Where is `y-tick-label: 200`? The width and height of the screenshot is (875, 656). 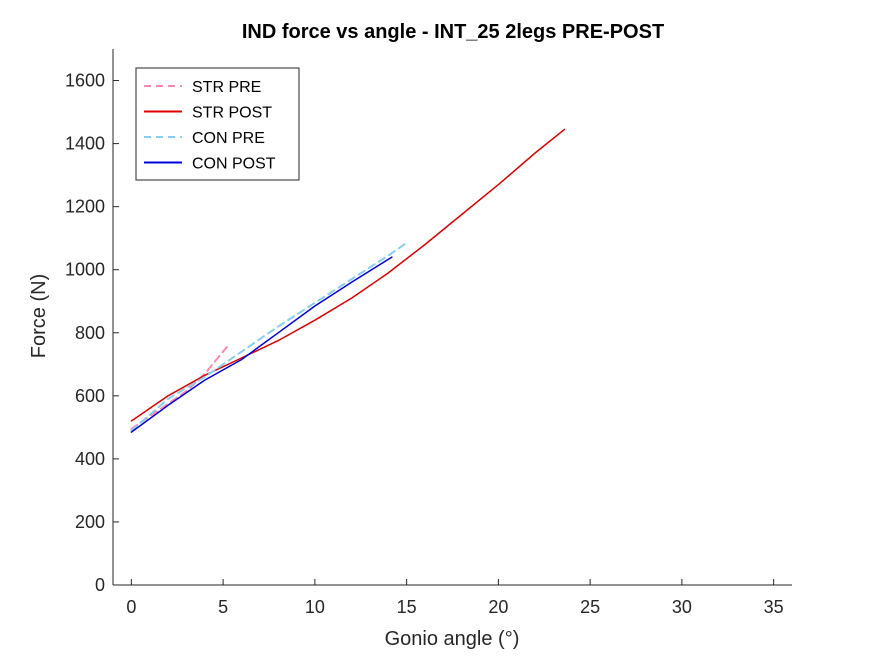
y-tick-label: 200 is located at coordinates (90, 522).